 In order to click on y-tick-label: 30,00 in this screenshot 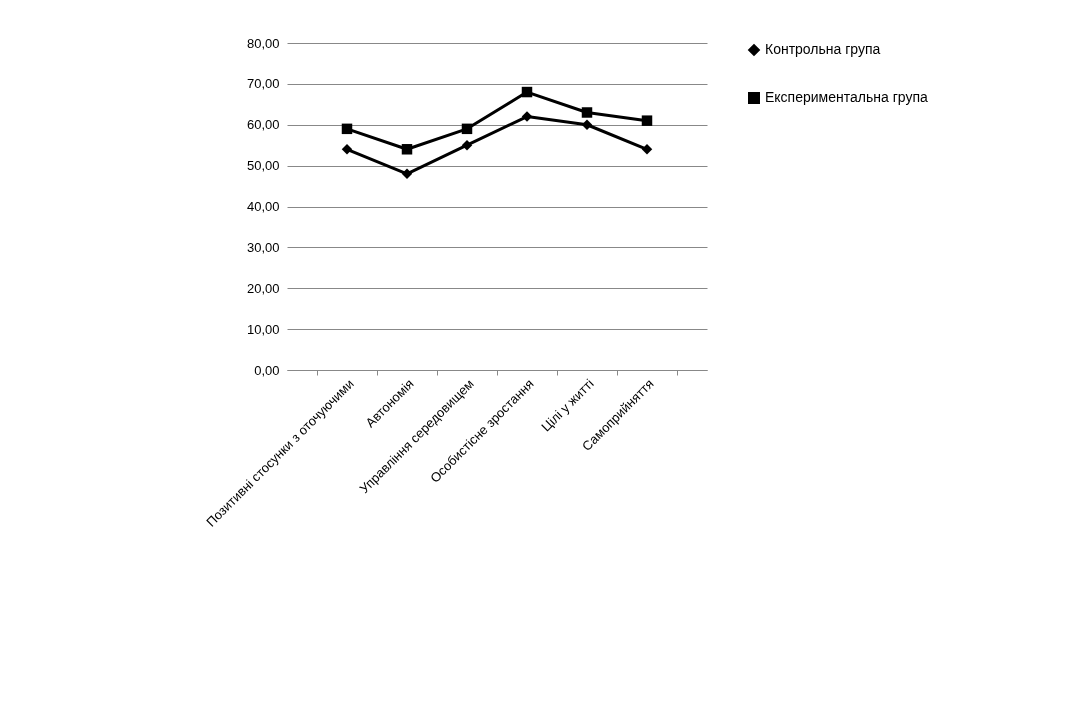, I will do `click(263, 247)`.